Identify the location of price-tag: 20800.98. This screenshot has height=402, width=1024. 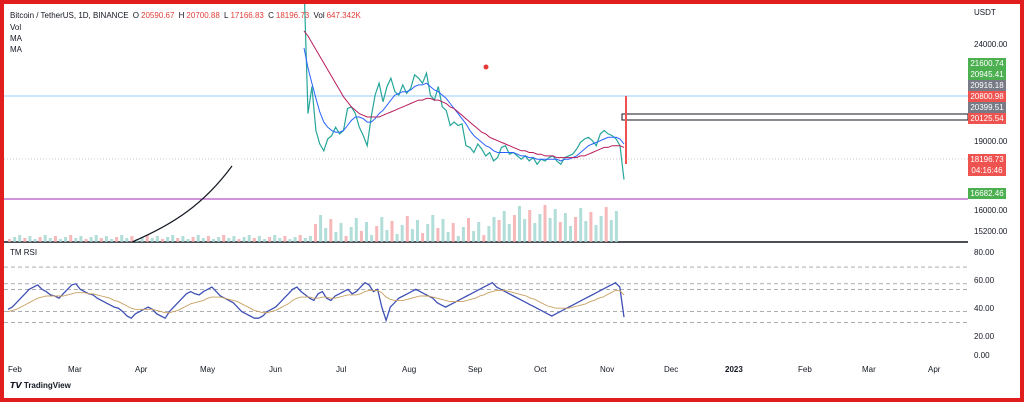
(987, 96).